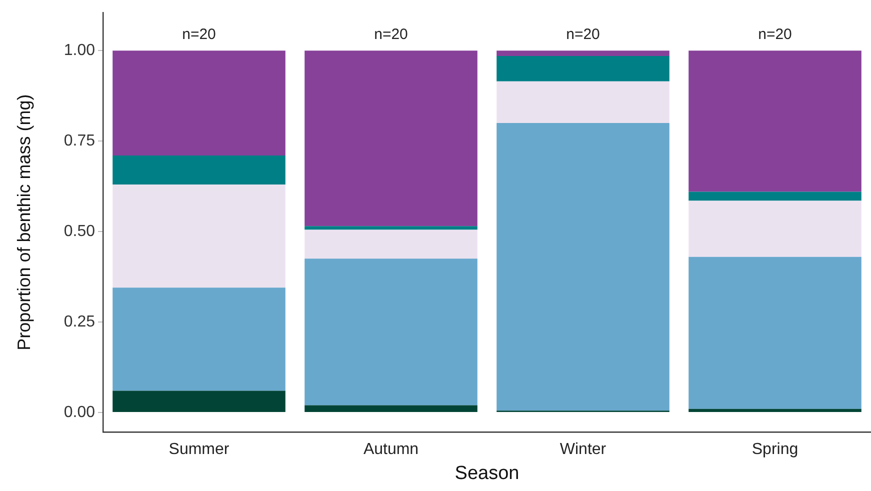  Describe the element at coordinates (199, 449) in the screenshot. I see `x-tick-label: Summer` at that location.